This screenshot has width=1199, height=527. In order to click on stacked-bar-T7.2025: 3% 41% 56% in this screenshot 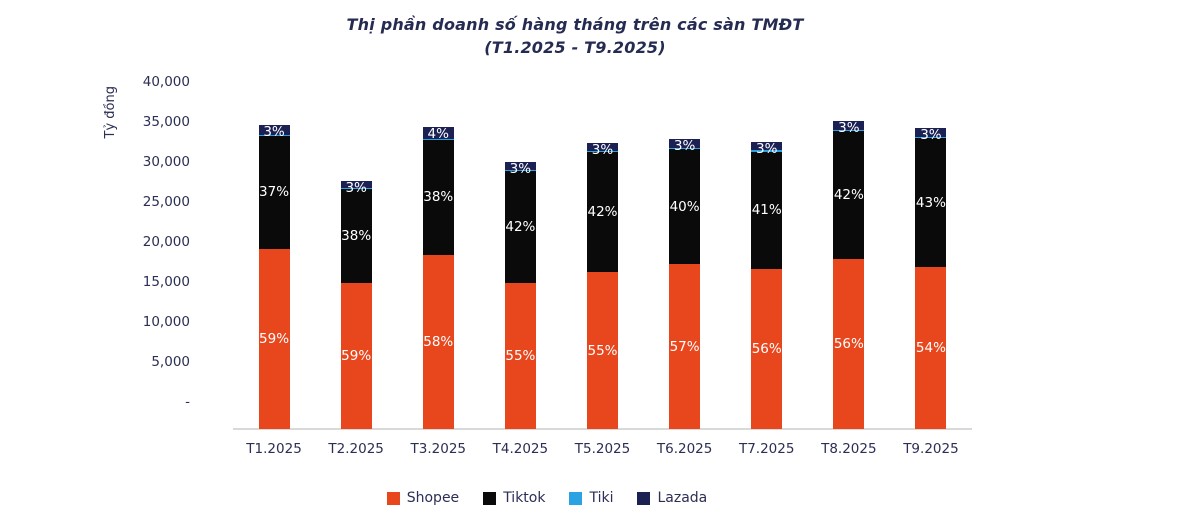, I will do `click(767, 285)`.